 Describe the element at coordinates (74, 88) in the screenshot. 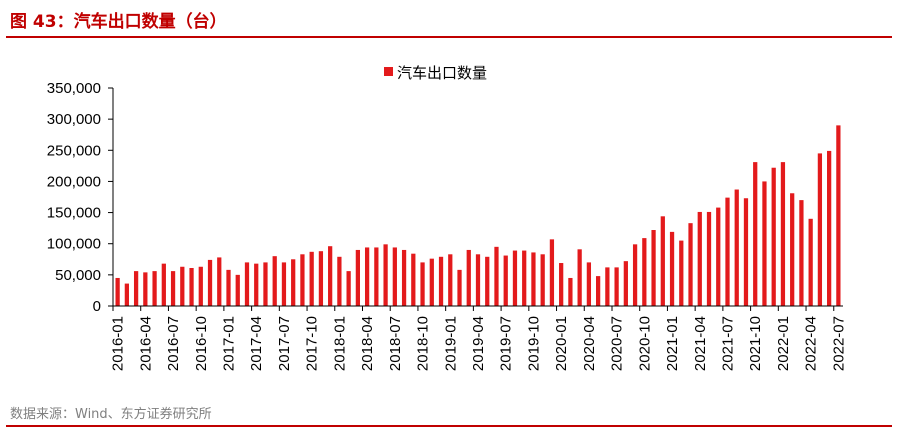

I see `y-tick-label: 350,000` at that location.